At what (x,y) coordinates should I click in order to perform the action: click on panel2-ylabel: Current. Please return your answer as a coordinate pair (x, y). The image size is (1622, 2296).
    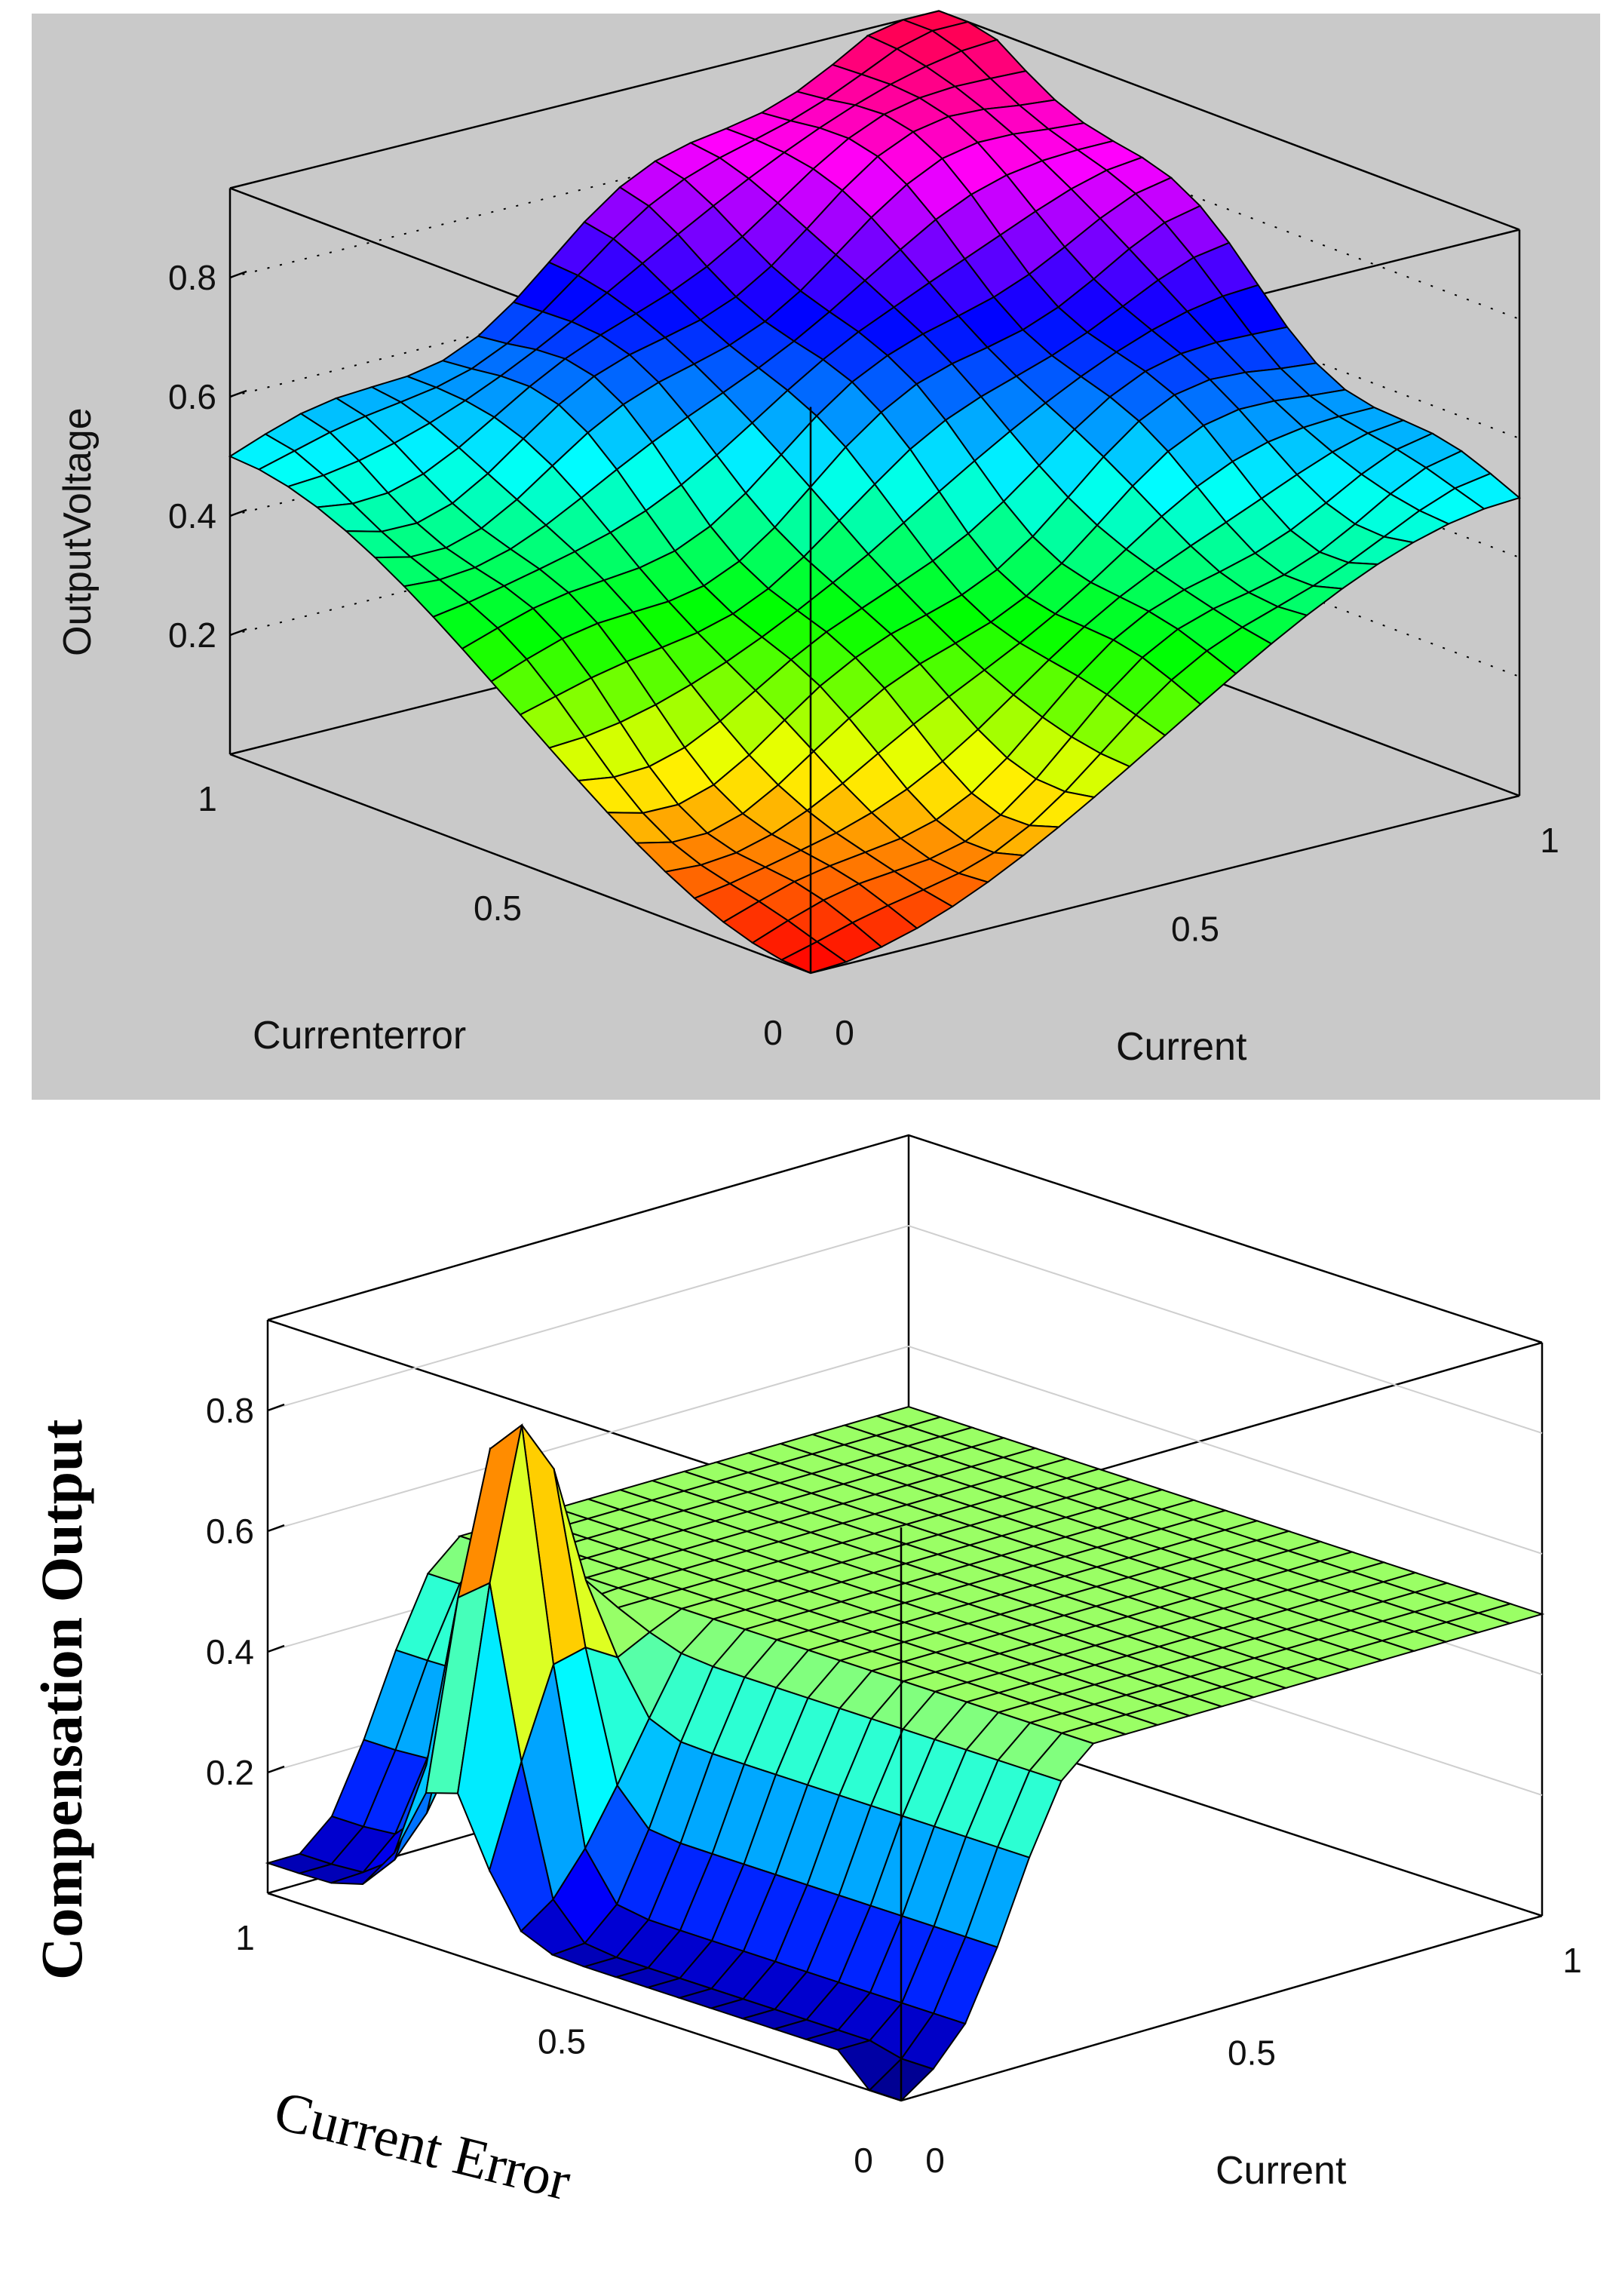
    Looking at the image, I should click on (1281, 2171).